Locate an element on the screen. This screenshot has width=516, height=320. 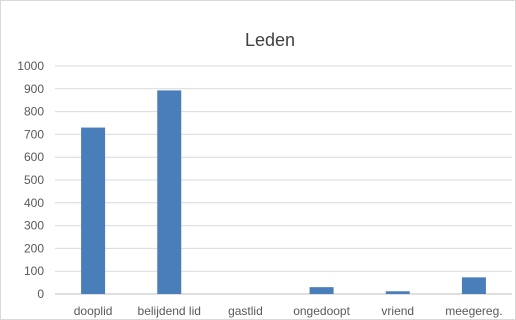
bar-belijdend-lid is located at coordinates (169, 192).